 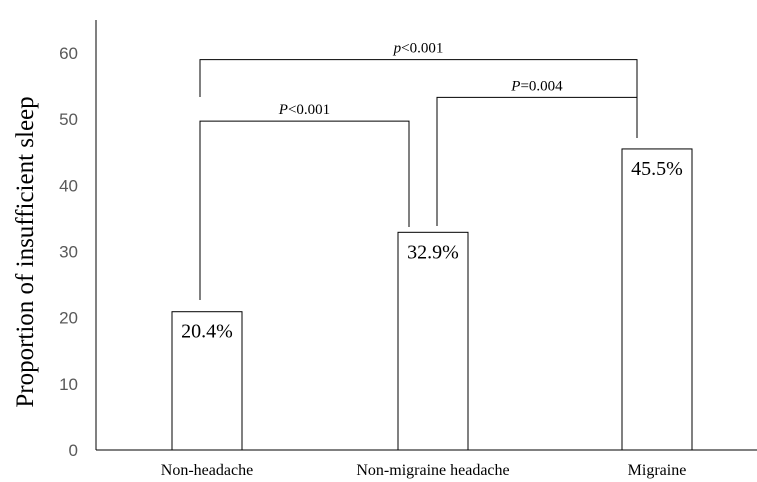 What do you see at coordinates (418, 49) in the screenshot?
I see `p-value-label: p<0.001` at bounding box center [418, 49].